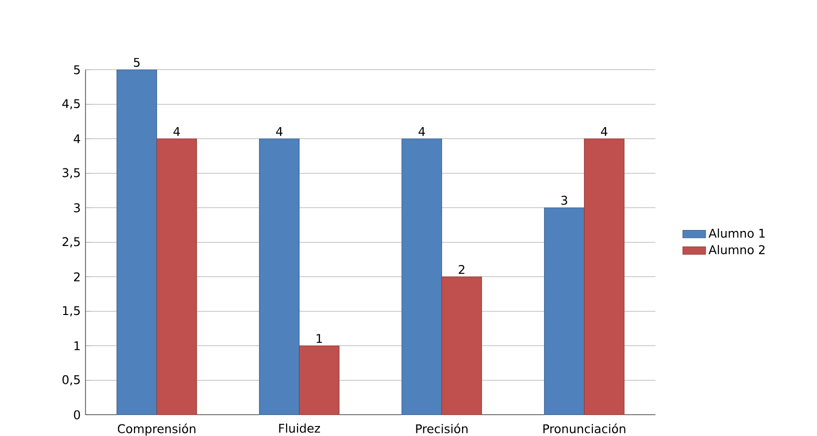  Describe the element at coordinates (77, 69) in the screenshot. I see `y-tick-label: 5` at that location.